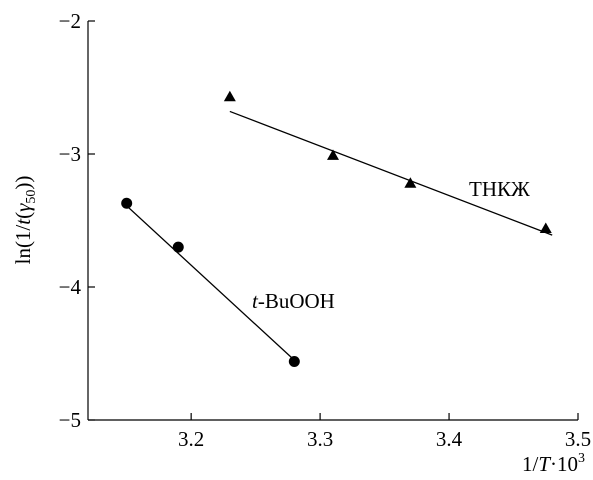 The image size is (593, 480). Describe the element at coordinates (191, 439) in the screenshot. I see `x-tick-label: 3.2` at that location.